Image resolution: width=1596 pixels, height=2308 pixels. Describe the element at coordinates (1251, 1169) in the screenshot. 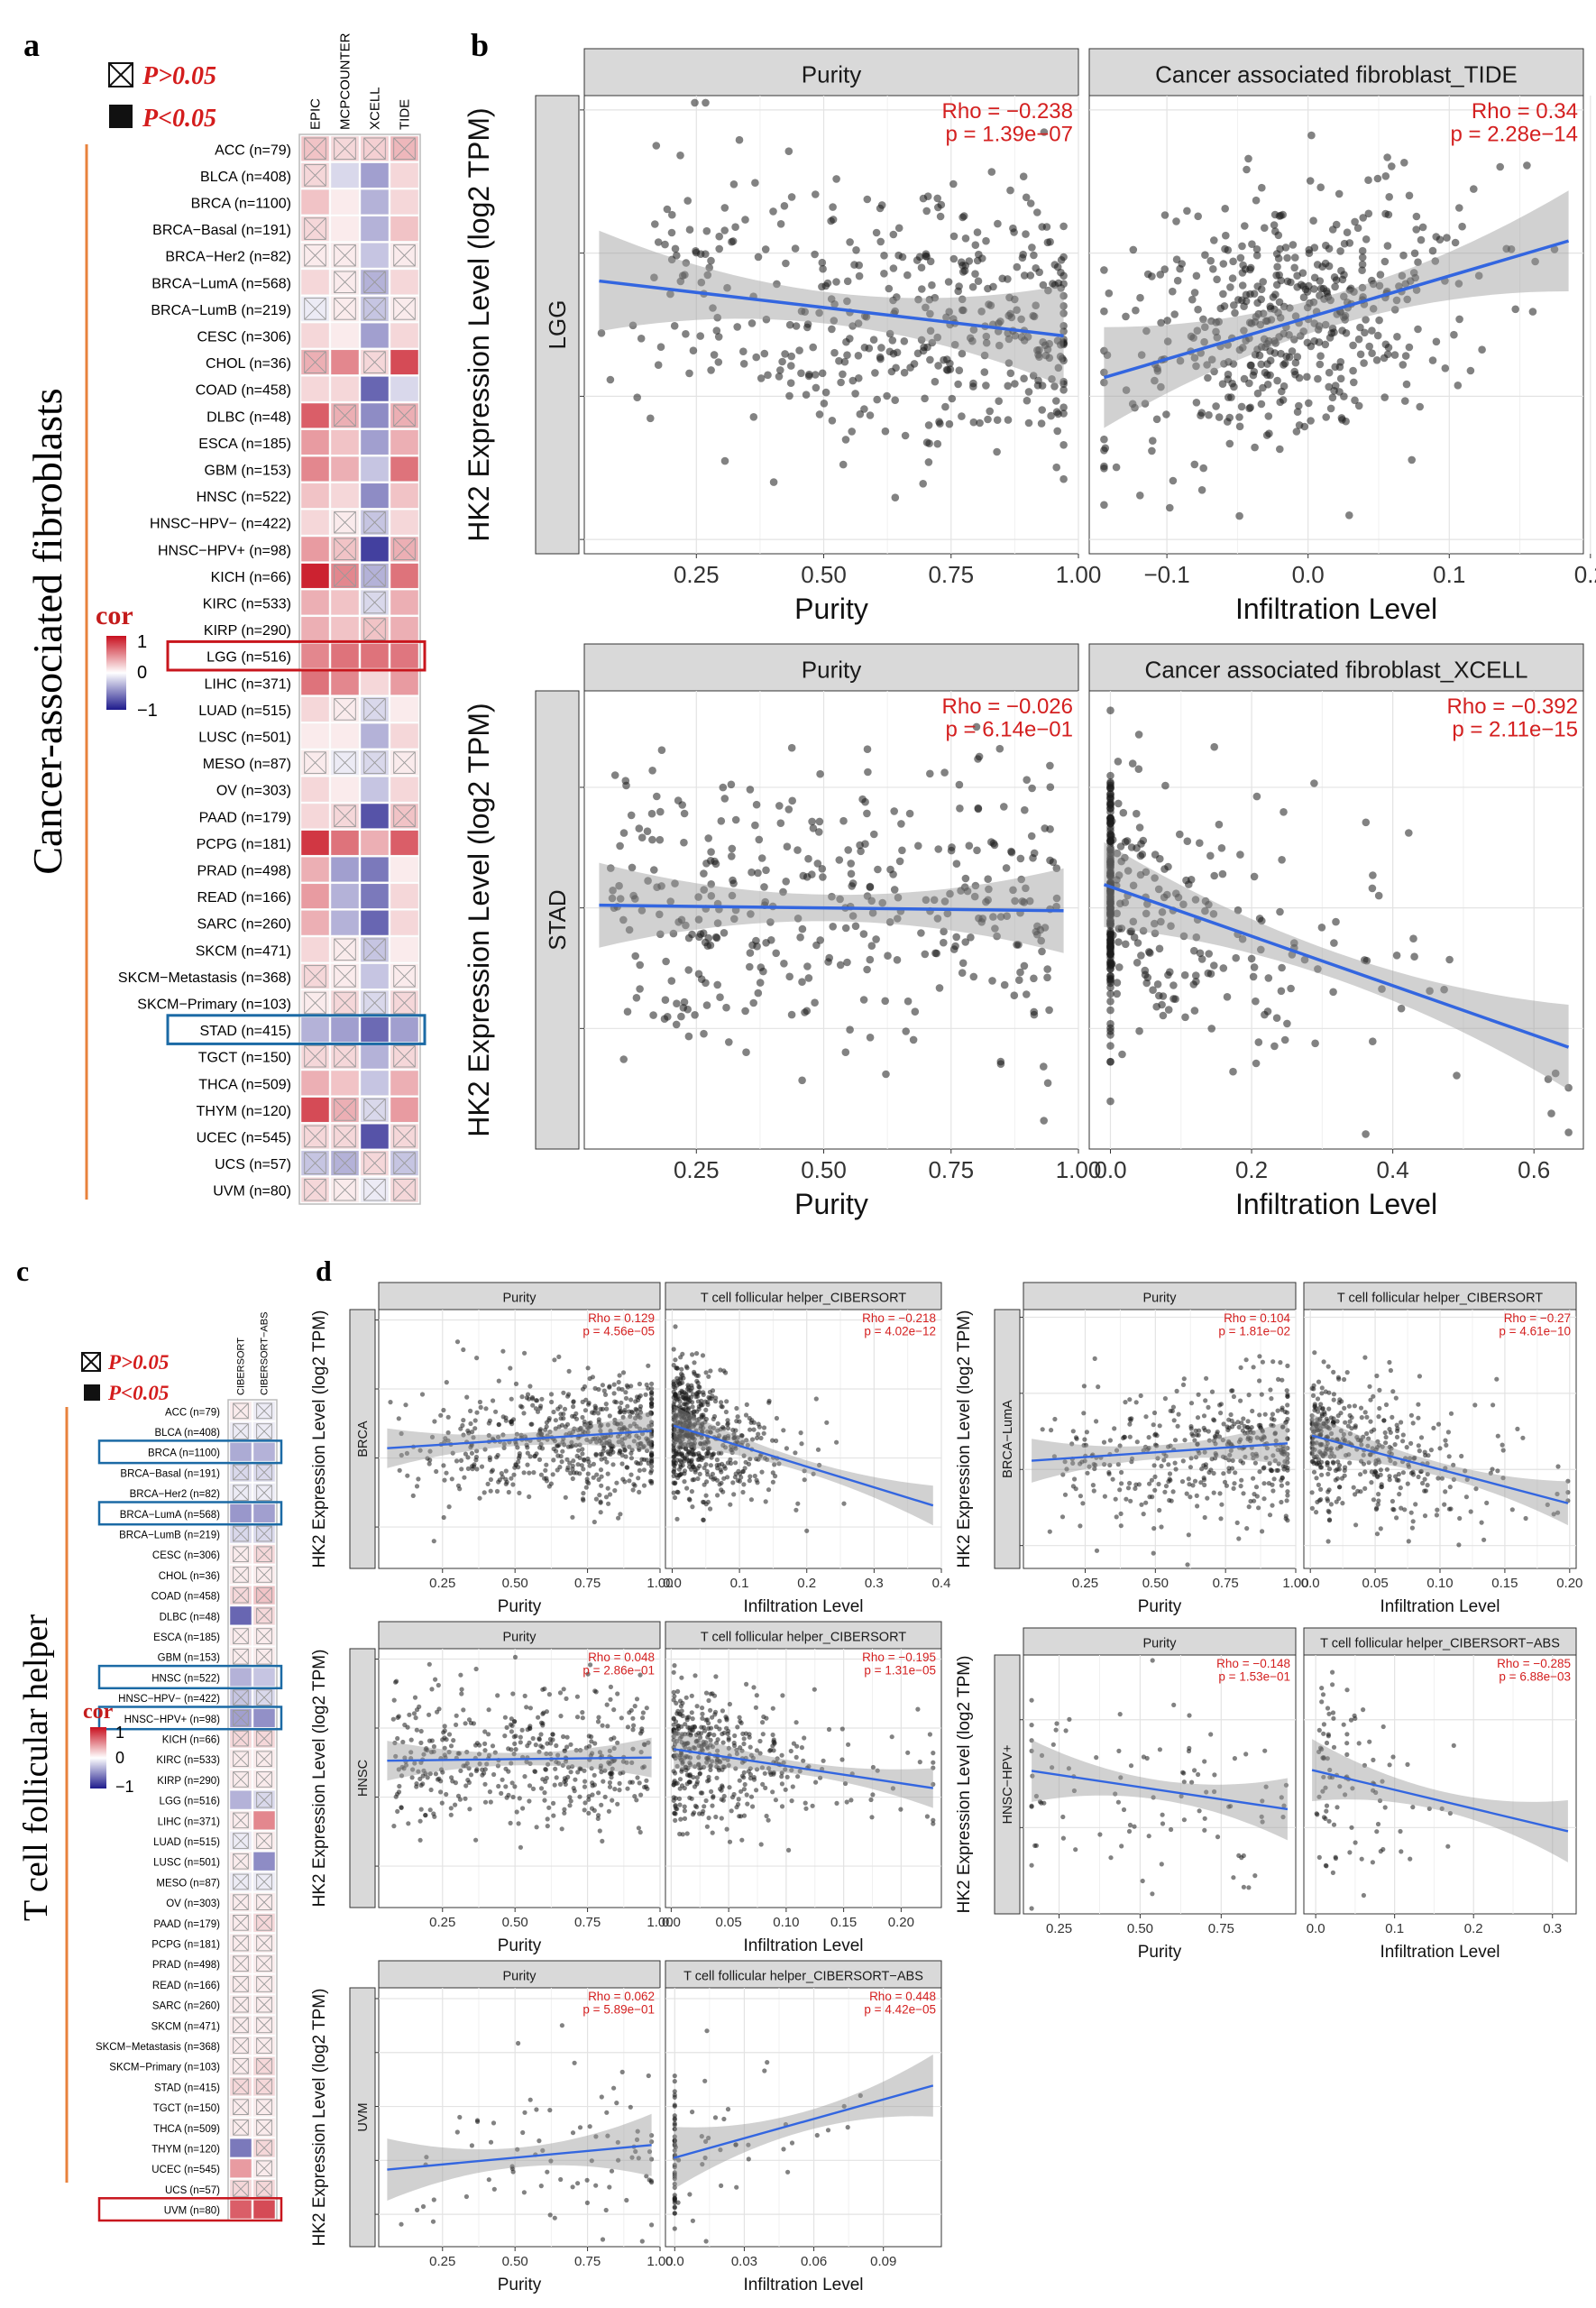

I see `x-tick-label: 0.2` at that location.